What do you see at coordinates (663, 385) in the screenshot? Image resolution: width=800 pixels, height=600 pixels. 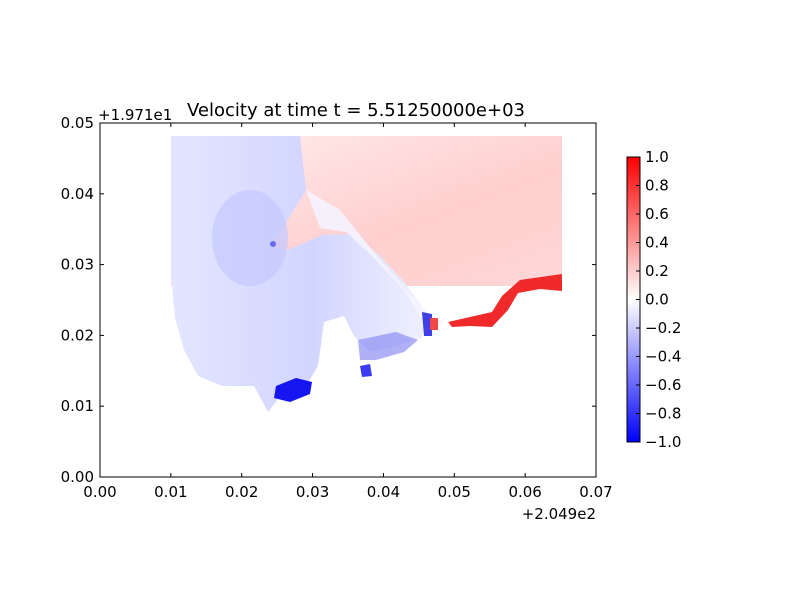 I see `colorbar-tick-label: −0.6` at bounding box center [663, 385].